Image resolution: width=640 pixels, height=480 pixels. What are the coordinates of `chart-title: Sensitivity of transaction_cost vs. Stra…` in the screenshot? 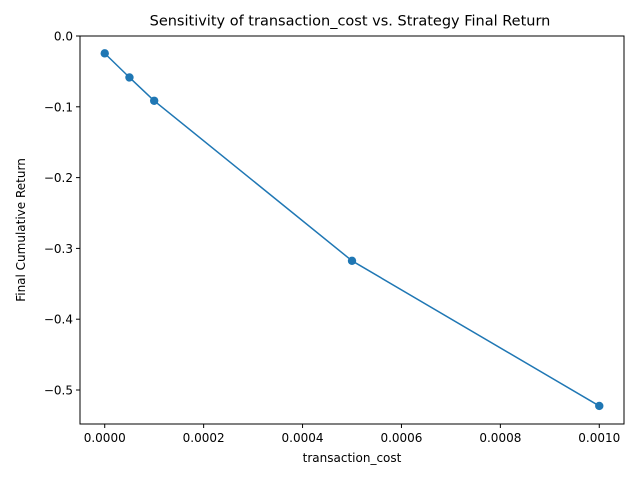 It's located at (350, 22).